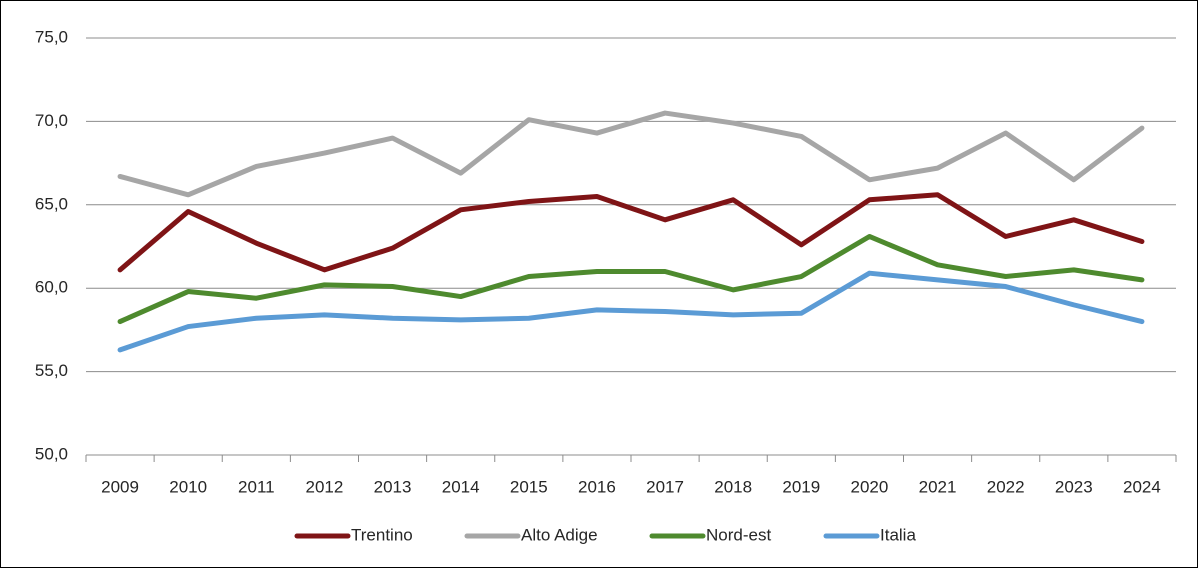  What do you see at coordinates (1142, 486) in the screenshot?
I see `x-tick-label: 2024` at bounding box center [1142, 486].